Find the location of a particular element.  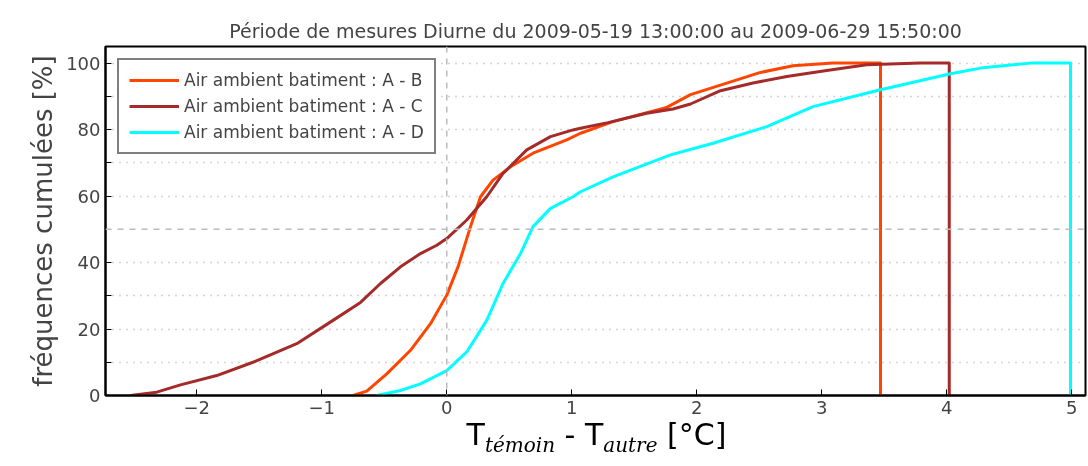

x-tick-label: 3 is located at coordinates (822, 407).